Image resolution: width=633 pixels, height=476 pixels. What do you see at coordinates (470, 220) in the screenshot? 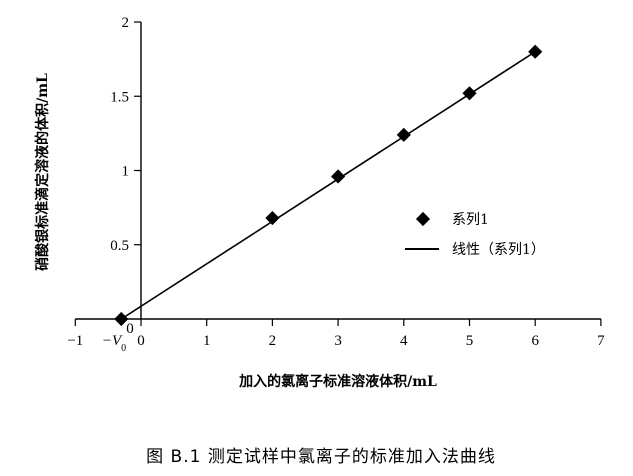
I see `legend-label-series-1: 系列1` at bounding box center [470, 220].